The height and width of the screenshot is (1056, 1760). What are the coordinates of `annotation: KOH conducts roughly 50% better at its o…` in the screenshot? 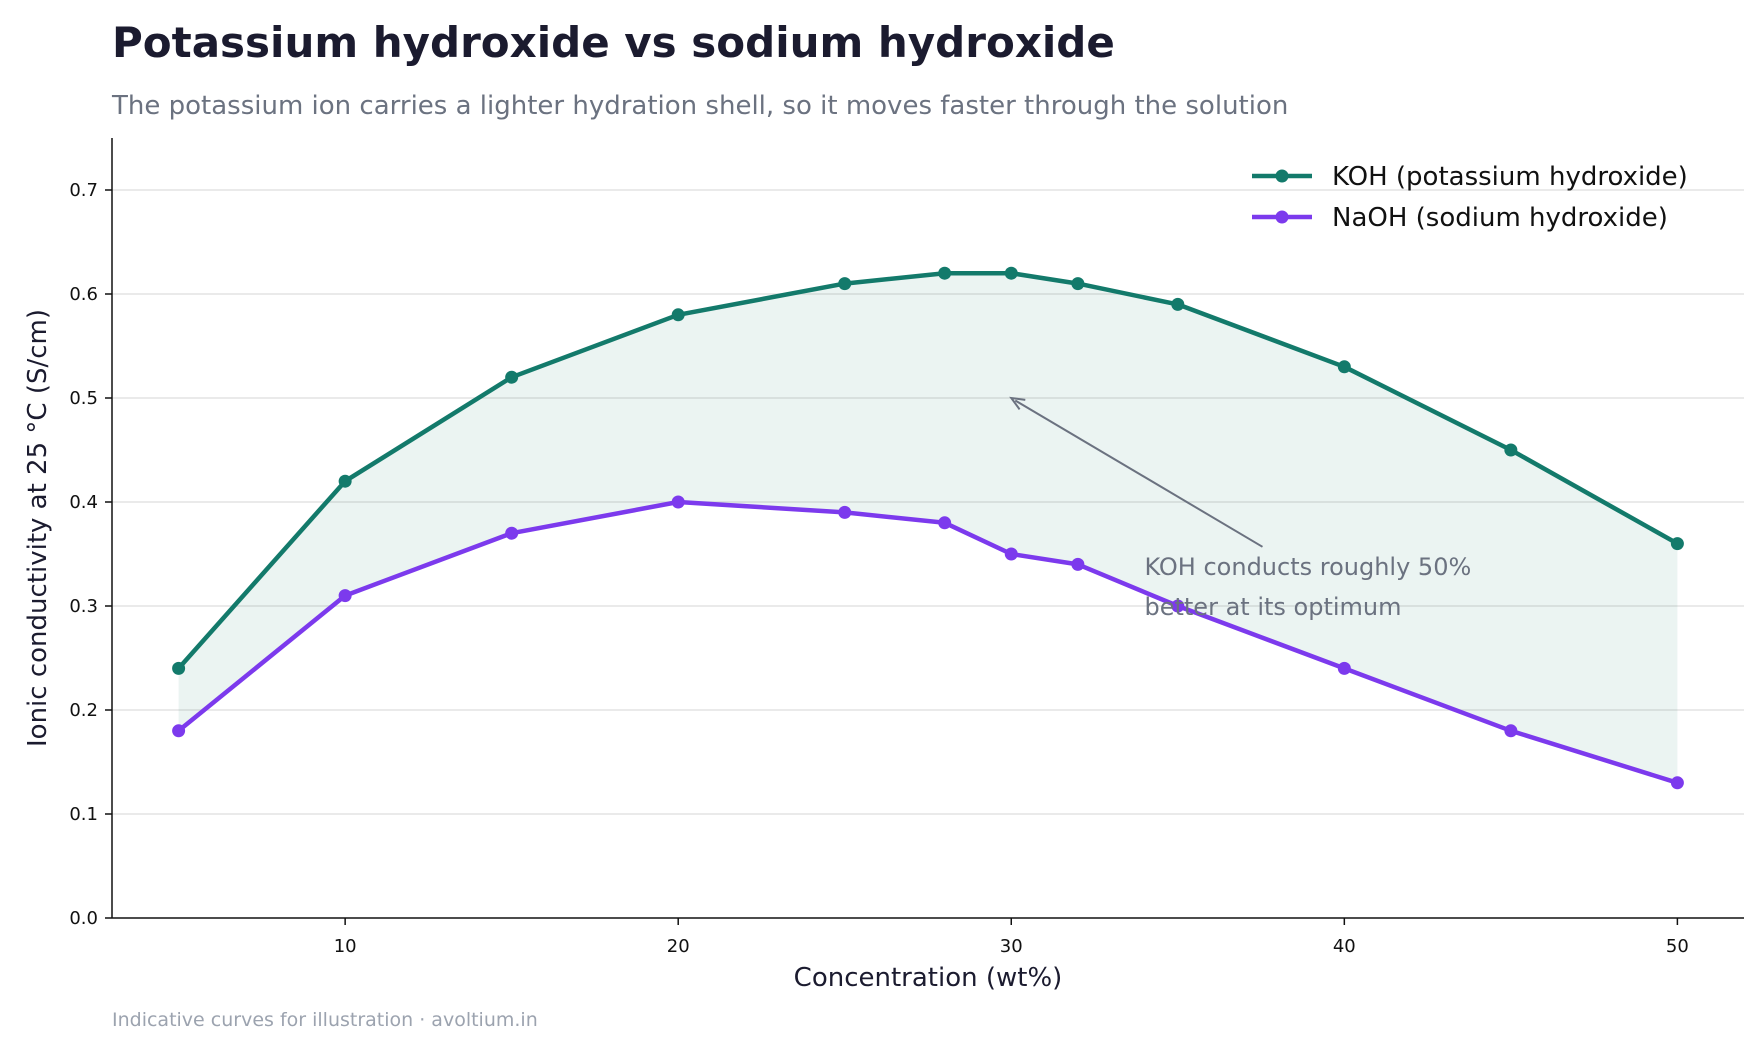 It's located at (1240, 508).